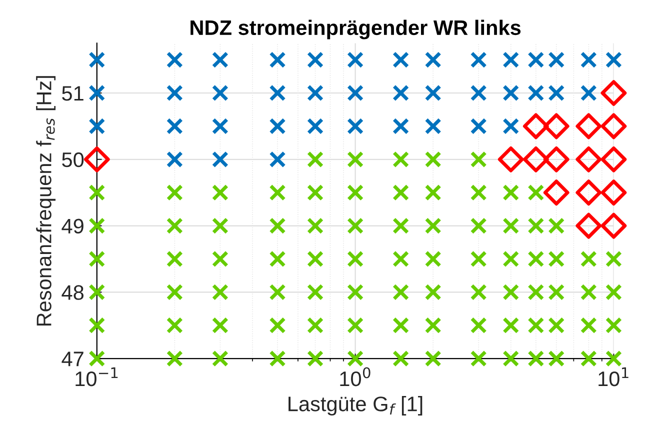  Describe the element at coordinates (355, 376) in the screenshot. I see `x-tick-label: 10$^{0}$` at that location.